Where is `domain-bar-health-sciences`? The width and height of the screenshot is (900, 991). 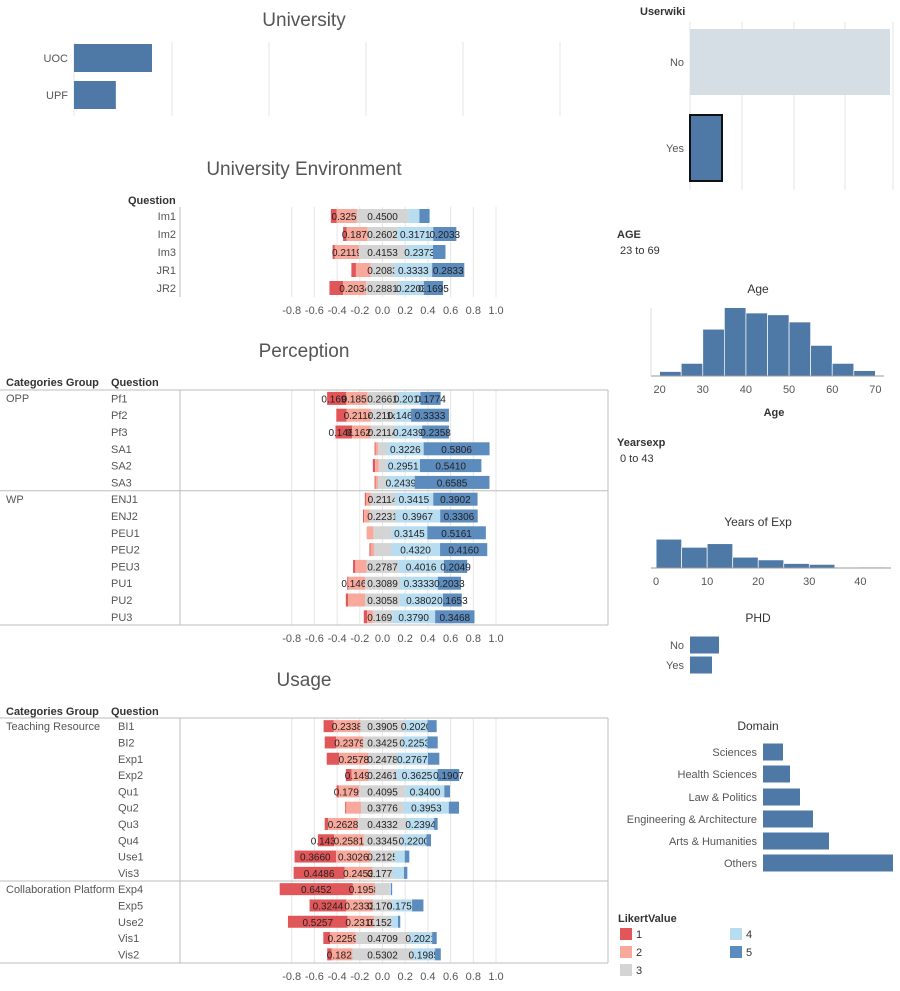 domain-bar-health-sciences is located at coordinates (776, 774).